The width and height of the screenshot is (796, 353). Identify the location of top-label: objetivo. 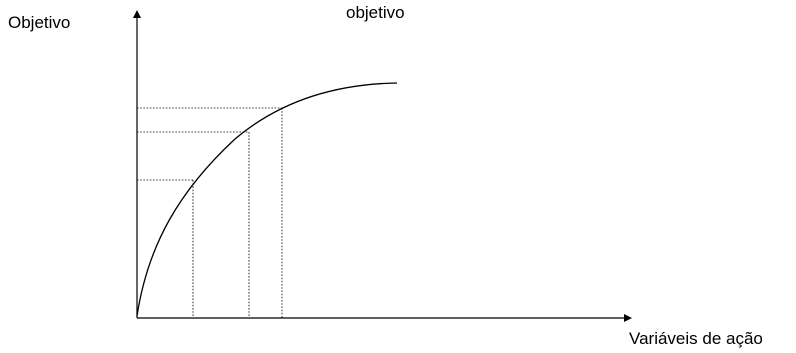
(375, 12).